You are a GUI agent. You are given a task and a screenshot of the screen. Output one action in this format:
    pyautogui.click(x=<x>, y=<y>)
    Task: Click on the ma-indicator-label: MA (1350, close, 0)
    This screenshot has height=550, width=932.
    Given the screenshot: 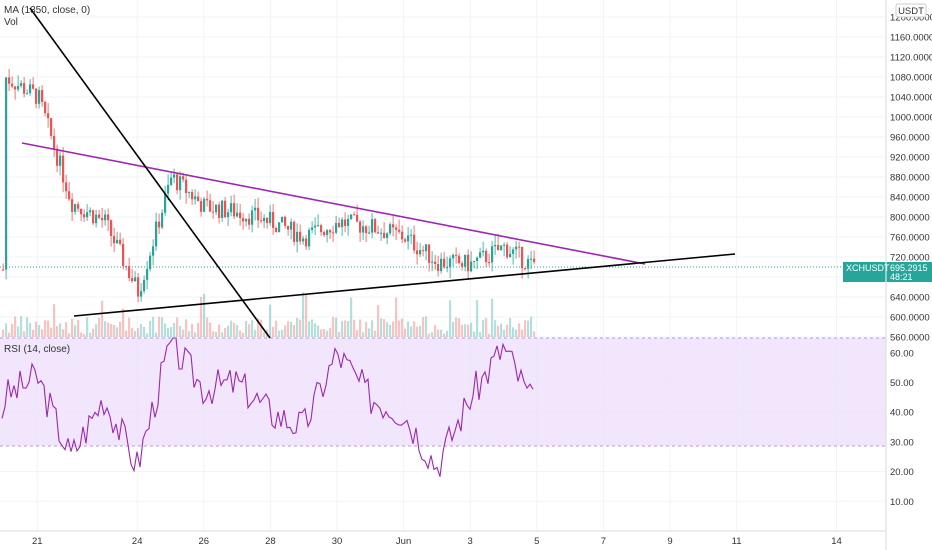 What is the action you would take?
    pyautogui.click(x=47, y=10)
    